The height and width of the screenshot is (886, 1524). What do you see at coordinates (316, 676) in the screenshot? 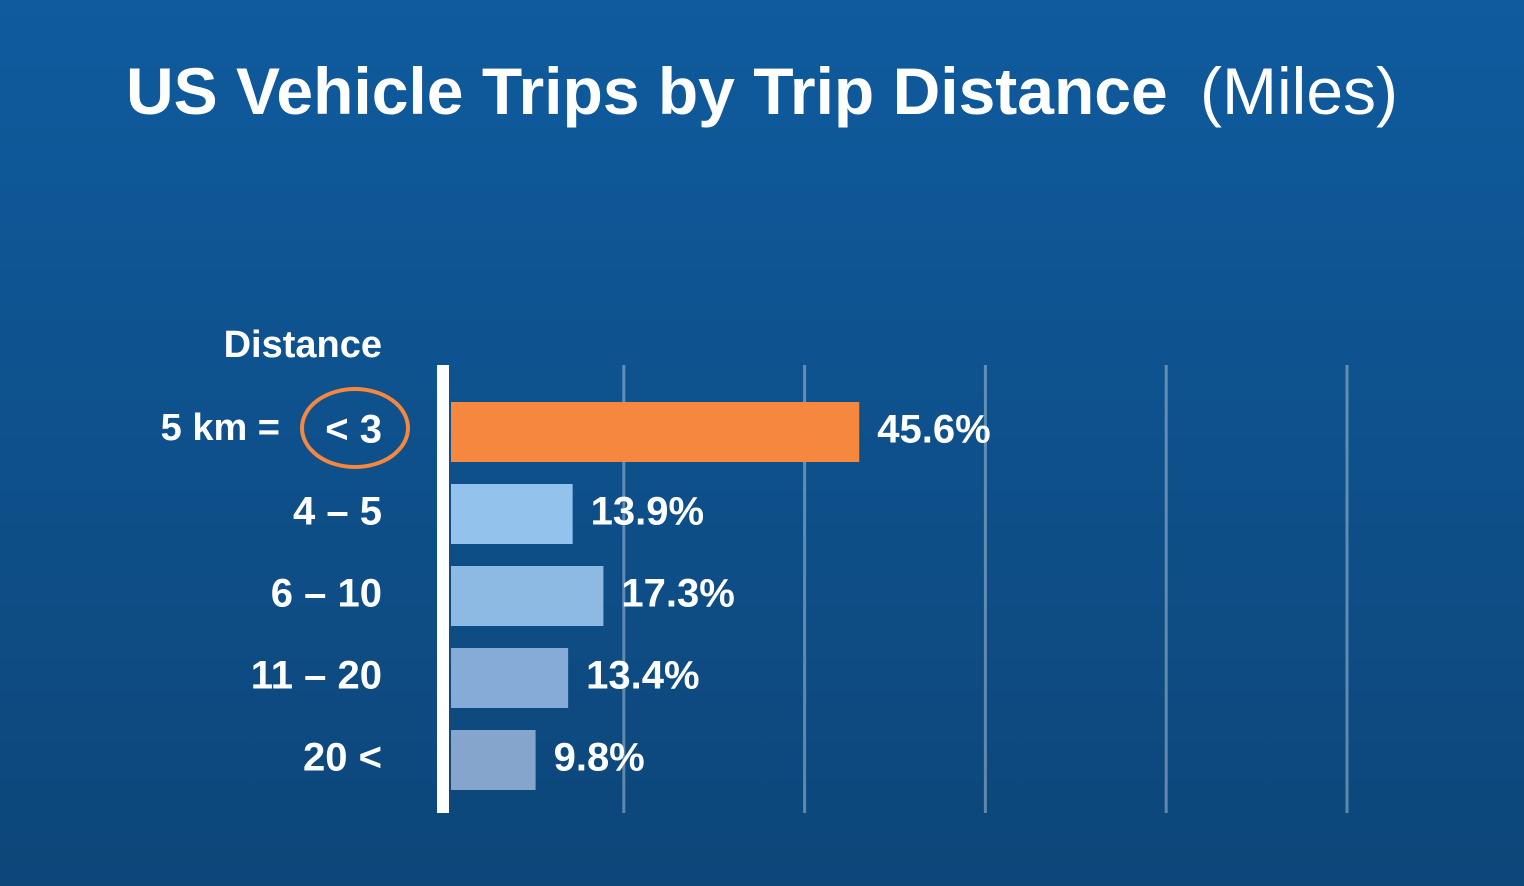
I see `y-tick-label: 11 – 20` at bounding box center [316, 676].